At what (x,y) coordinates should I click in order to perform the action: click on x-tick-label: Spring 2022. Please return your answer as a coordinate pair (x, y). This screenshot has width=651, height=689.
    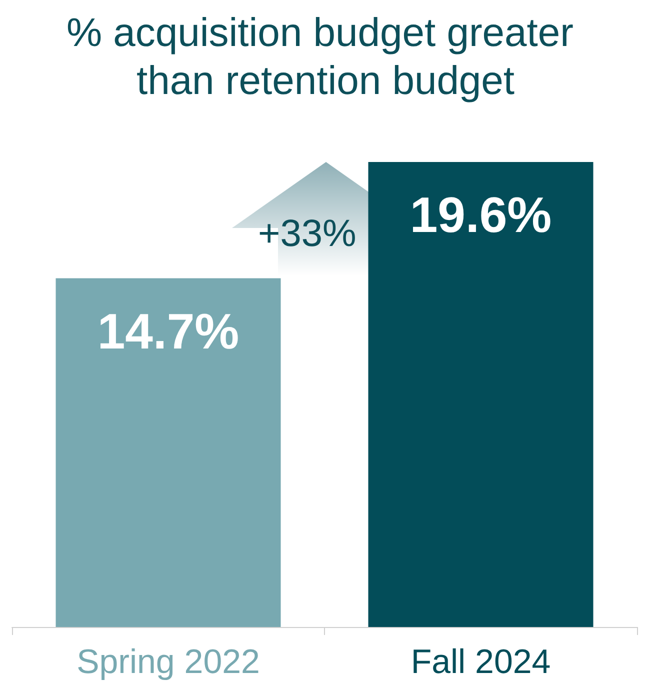
    Looking at the image, I should click on (168, 662).